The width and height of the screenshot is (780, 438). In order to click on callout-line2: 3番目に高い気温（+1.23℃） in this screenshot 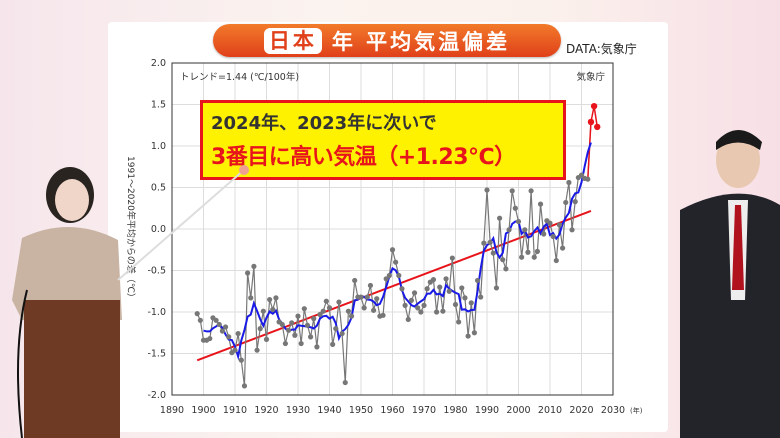, I will do `click(363, 157)`.